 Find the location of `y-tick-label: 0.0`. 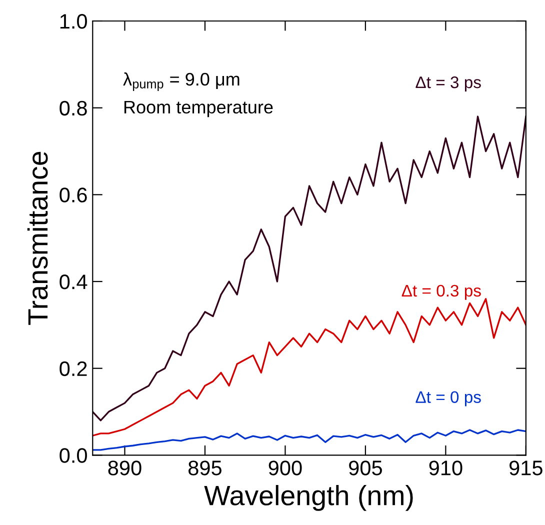

y-tick-label: 0.0 is located at coordinates (73, 455).